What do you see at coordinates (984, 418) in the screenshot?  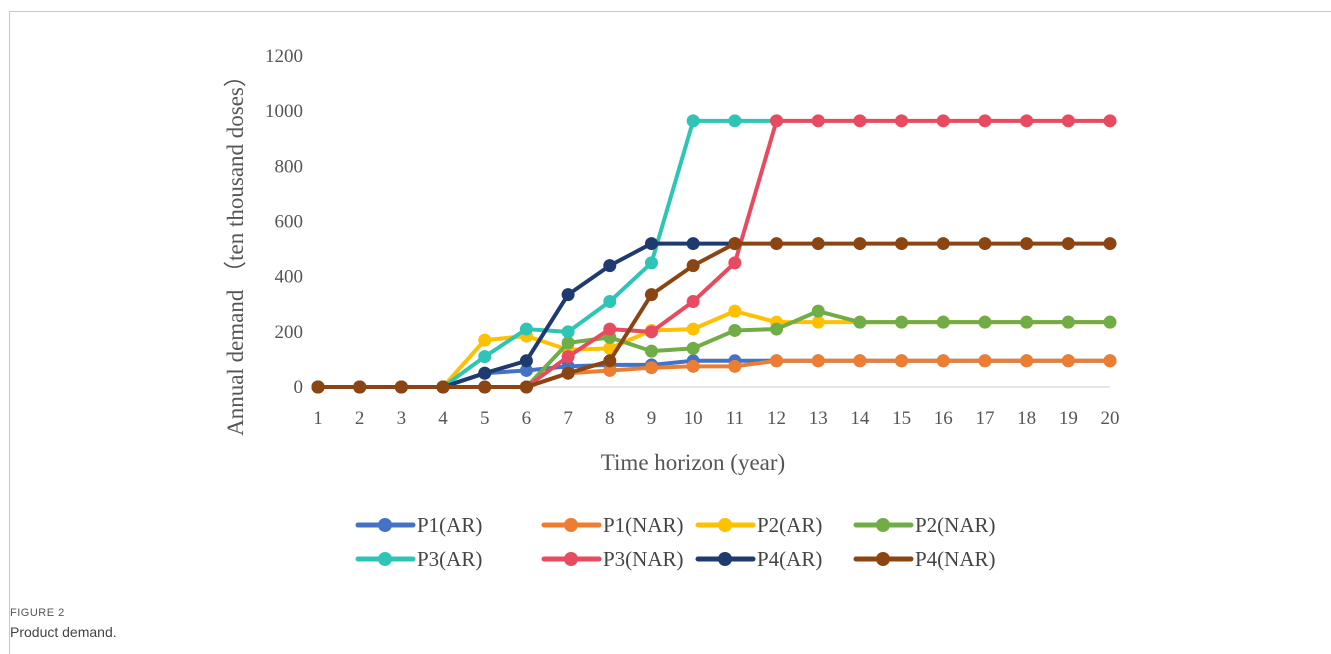 I see `x-tick-label: 17` at bounding box center [984, 418].